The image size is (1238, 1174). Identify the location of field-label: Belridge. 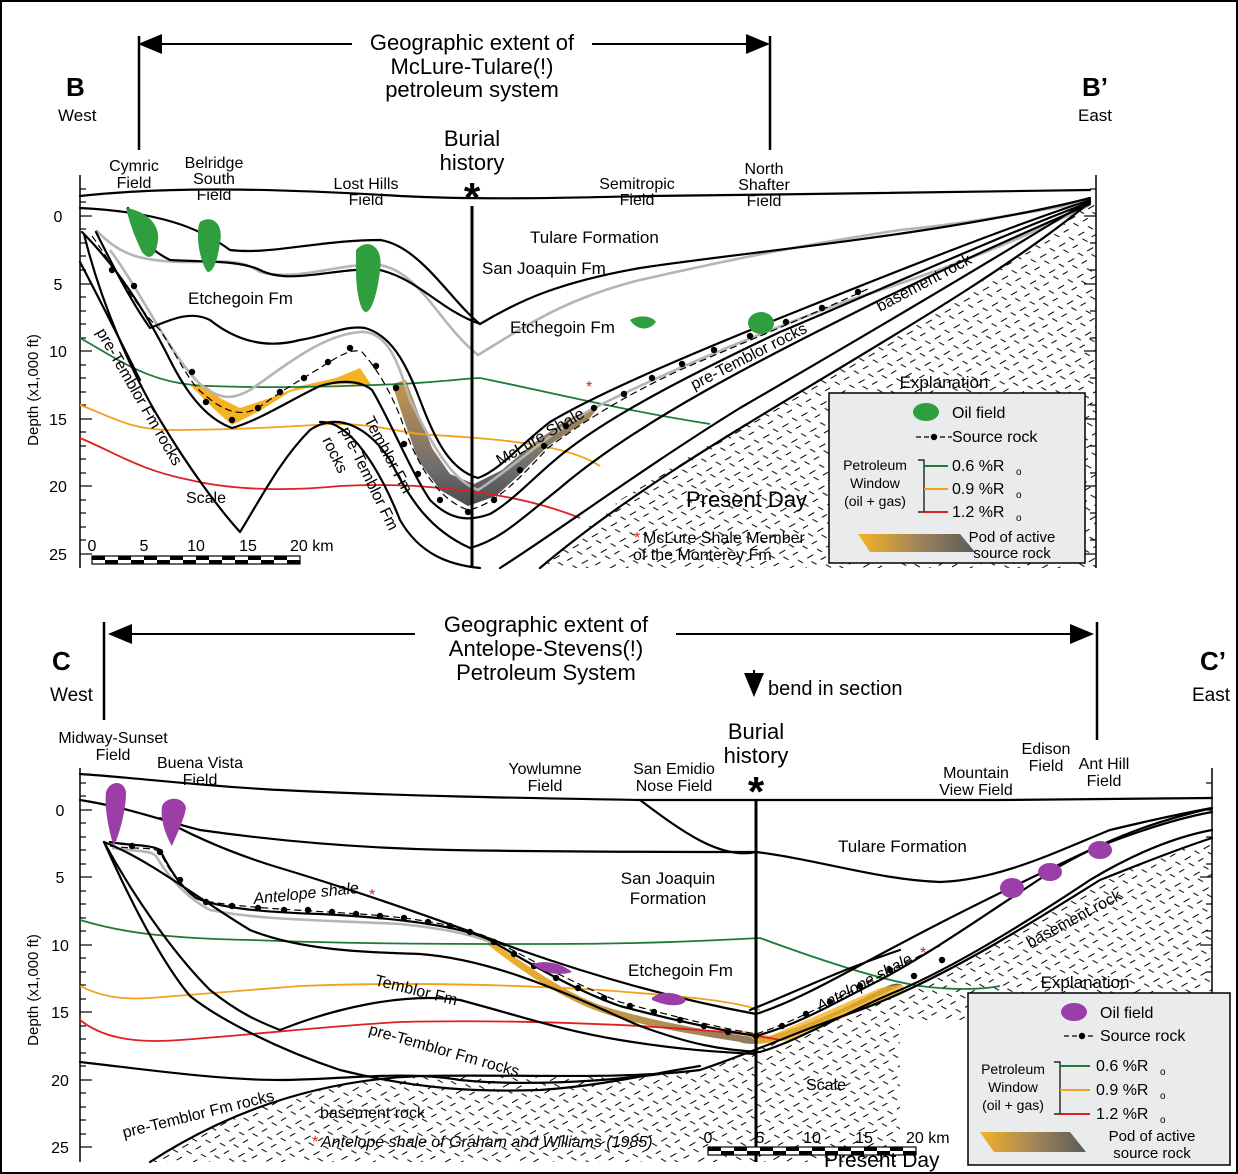
(214, 163).